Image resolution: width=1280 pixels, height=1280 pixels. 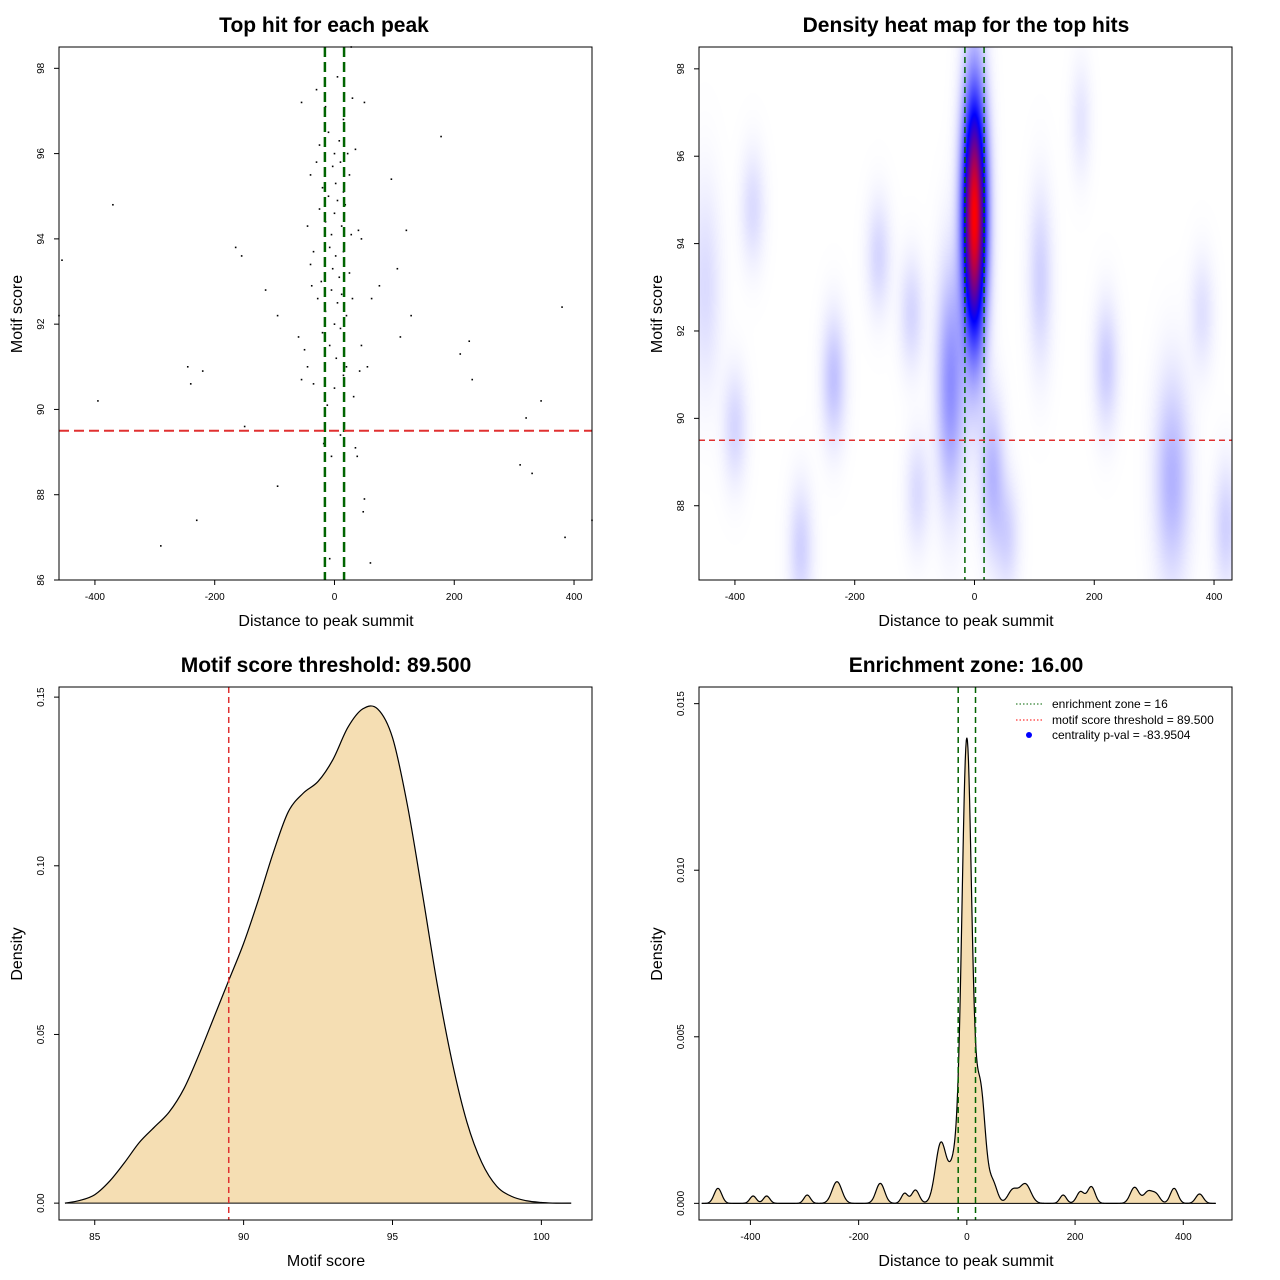 I want to click on y-tick-label: 0.00, so click(x=41, y=1203).